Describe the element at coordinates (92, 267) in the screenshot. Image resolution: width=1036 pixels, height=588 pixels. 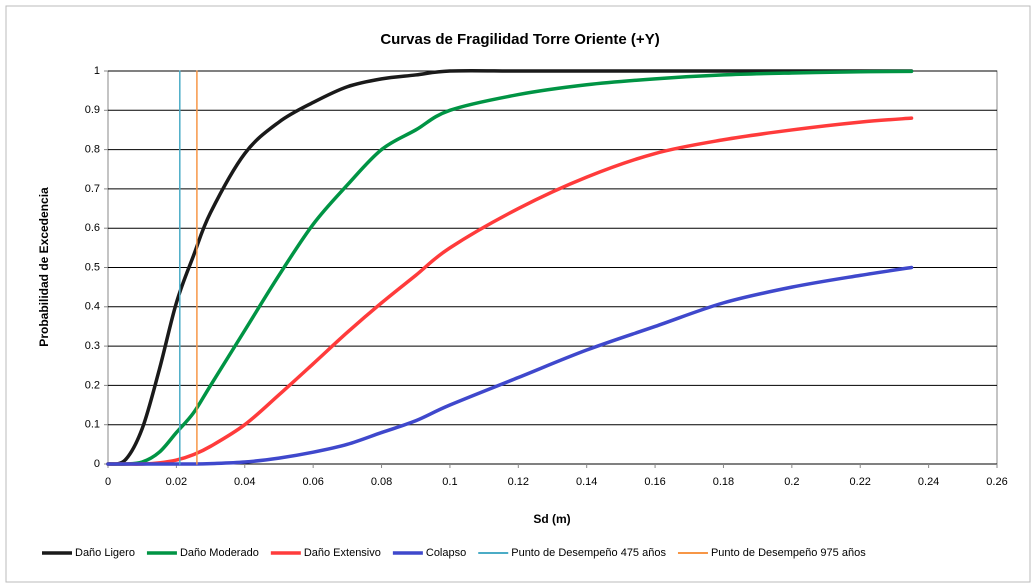
I see `y-tick-label: 0.5` at that location.